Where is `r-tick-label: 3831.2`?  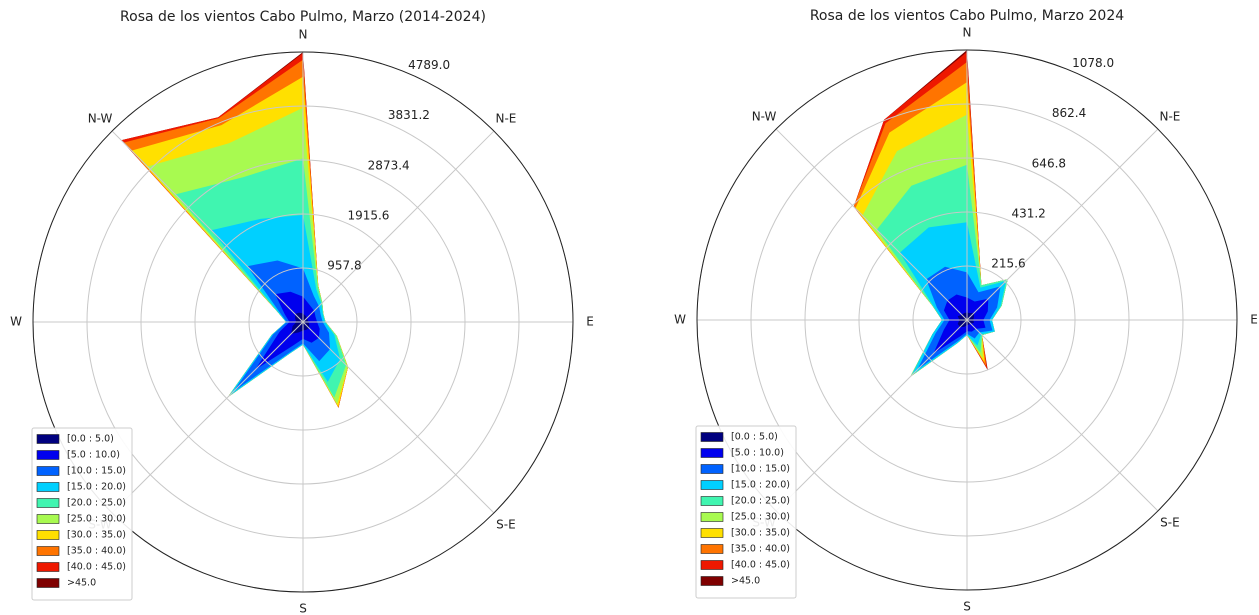
r-tick-label: 3831.2 is located at coordinates (409, 115).